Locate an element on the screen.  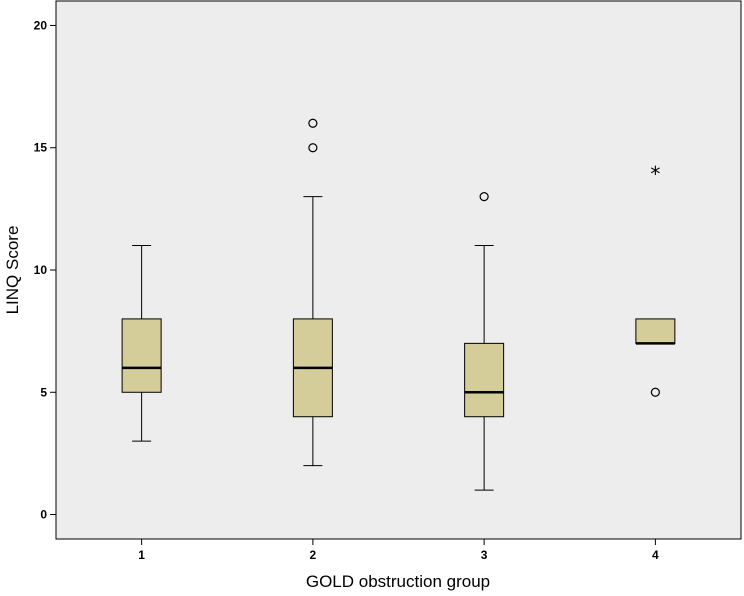
y-axis: 0 5 10 15 20 is located at coordinates (45, 270).